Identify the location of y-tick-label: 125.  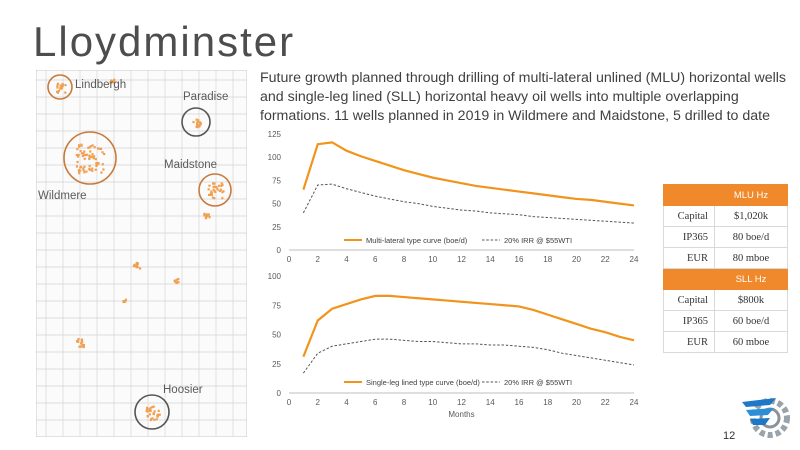
(275, 134).